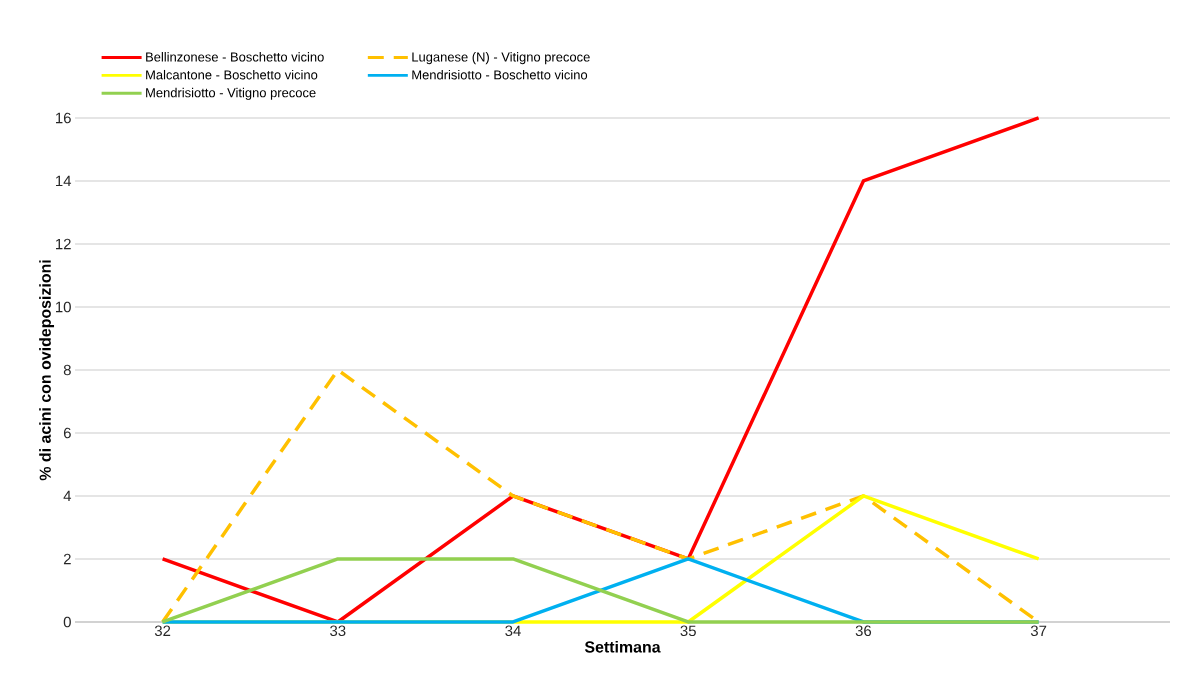 This screenshot has width=1191, height=695. I want to click on y-tick-label: 14, so click(64, 181).